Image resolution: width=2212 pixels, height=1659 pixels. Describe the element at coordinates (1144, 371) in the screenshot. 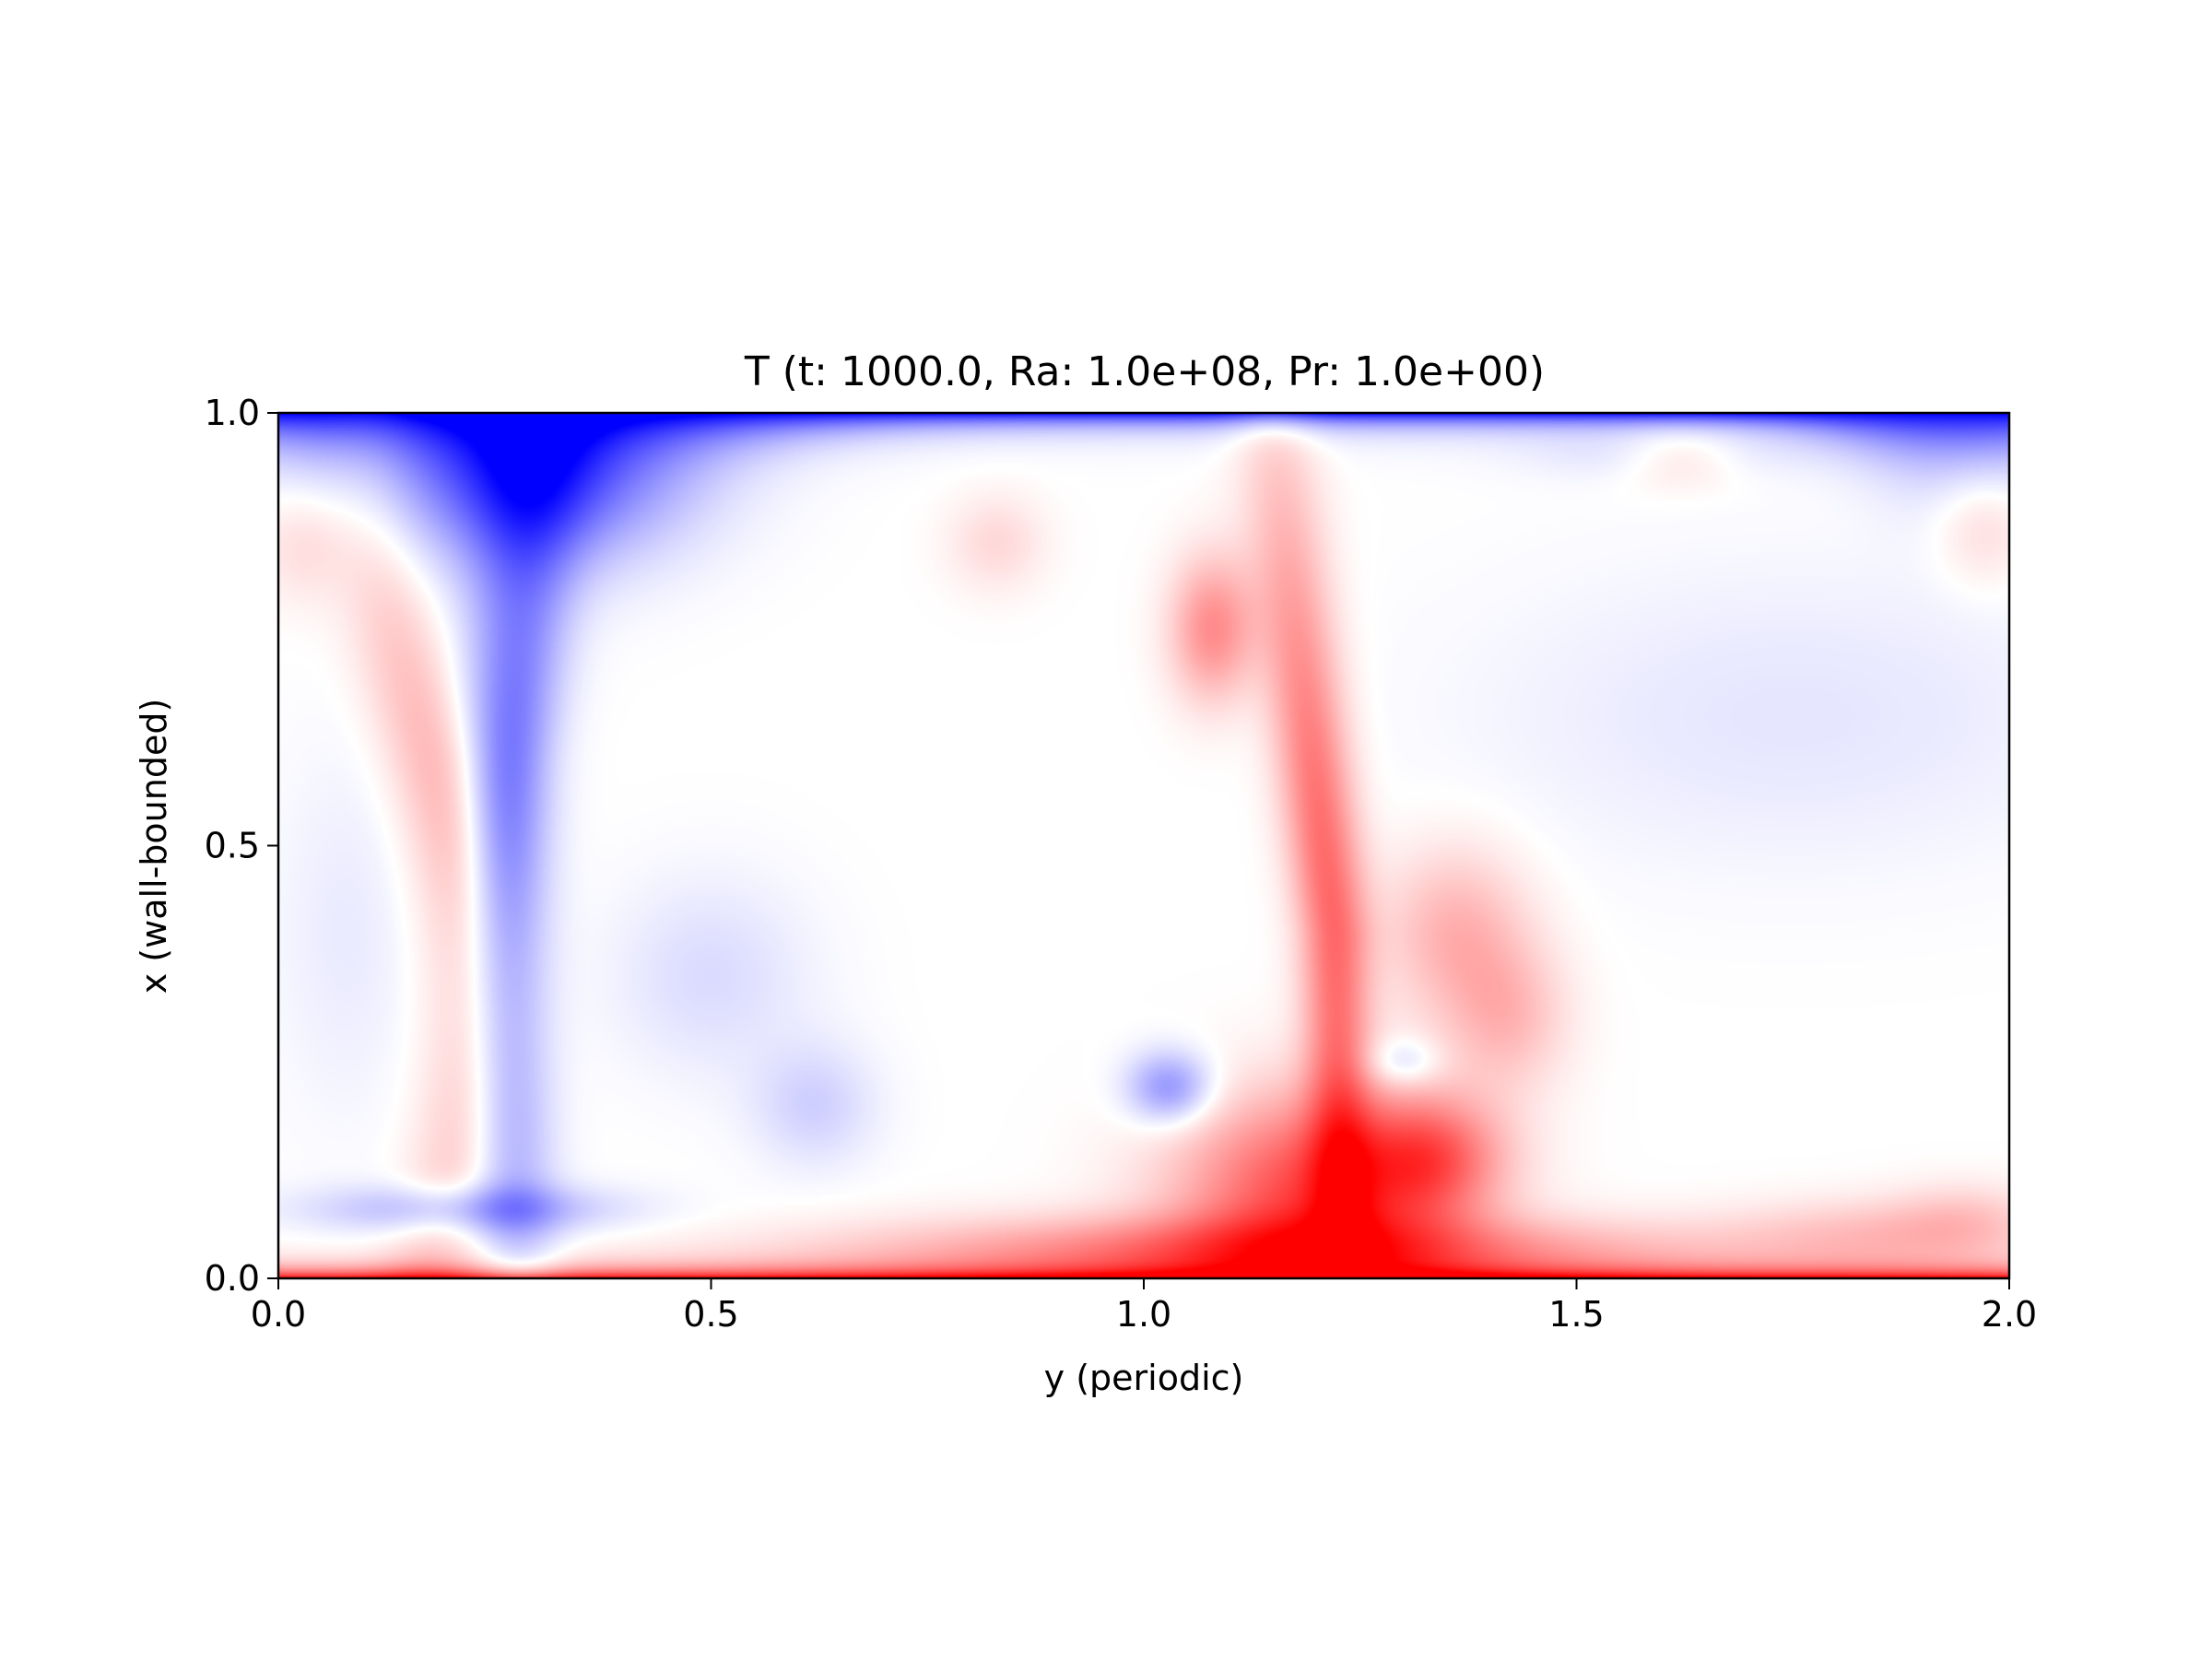

I see `chart-title: T (t: 1000.0, Ra: 1.0e+08, Pr: 1.0e+00)` at that location.